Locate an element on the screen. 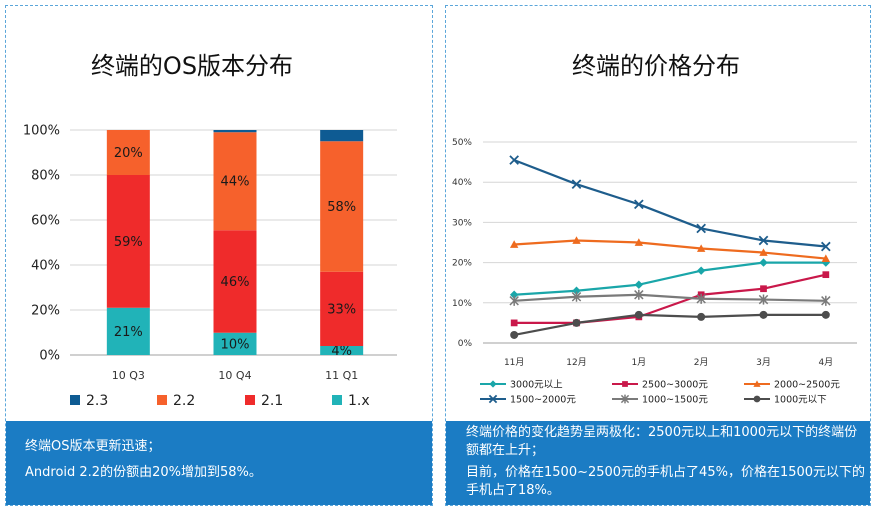 This screenshot has width=876, height=513. legend-label-2-2: 2.2 is located at coordinates (184, 401).